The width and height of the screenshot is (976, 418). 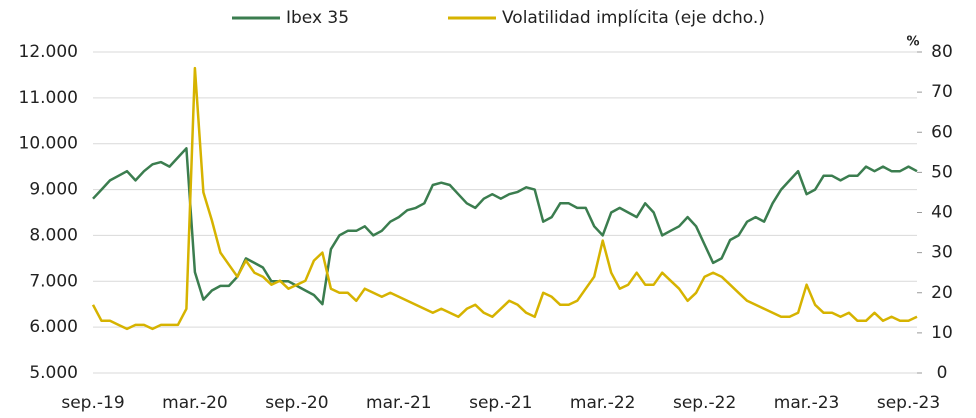 What do you see at coordinates (500, 403) in the screenshot?
I see `x-tick-label: sep.-21` at bounding box center [500, 403].